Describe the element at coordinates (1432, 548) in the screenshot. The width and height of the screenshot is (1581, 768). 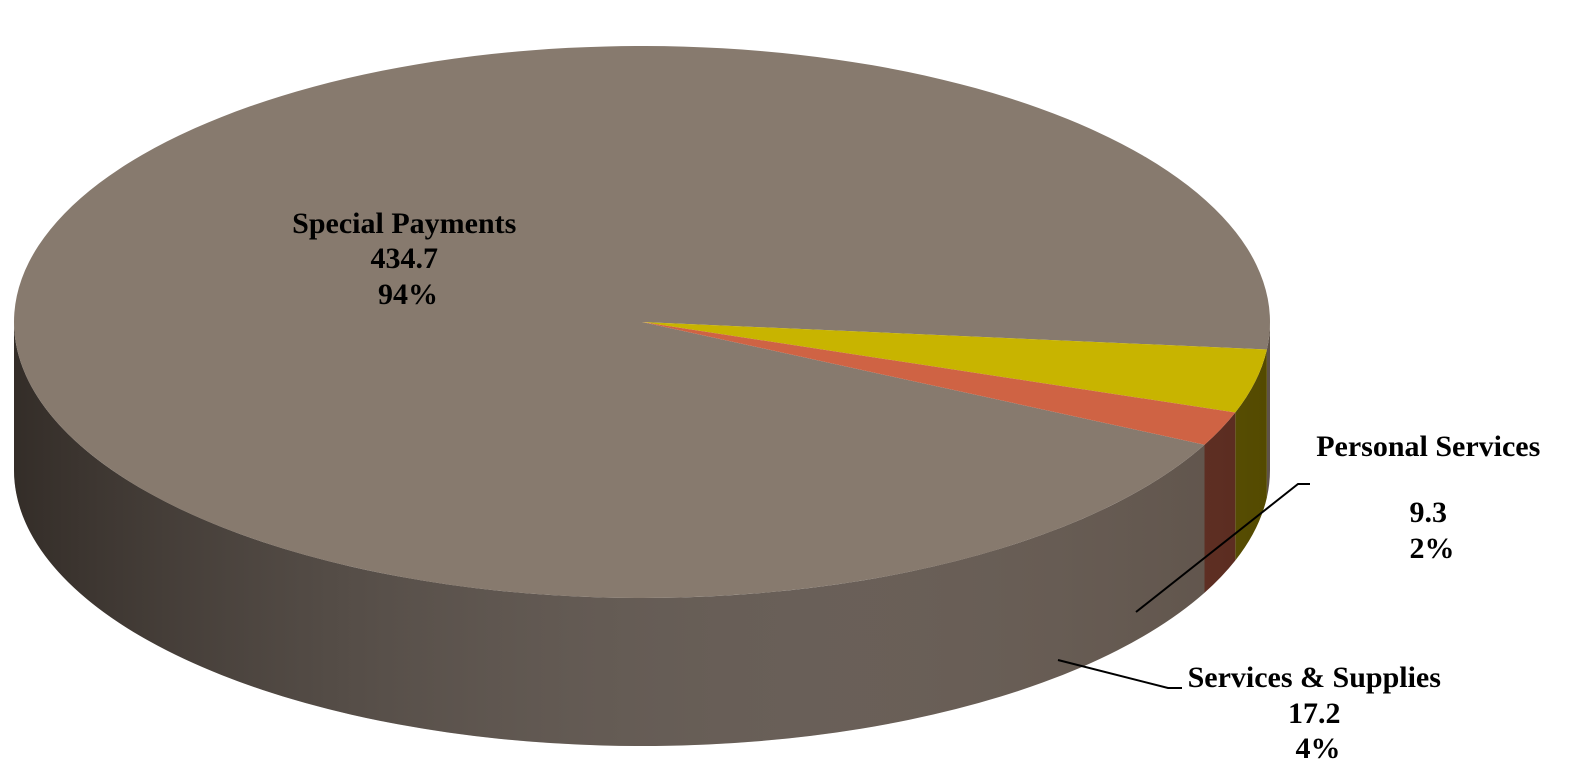
I see `label-percent-personal-services: 2%` at that location.